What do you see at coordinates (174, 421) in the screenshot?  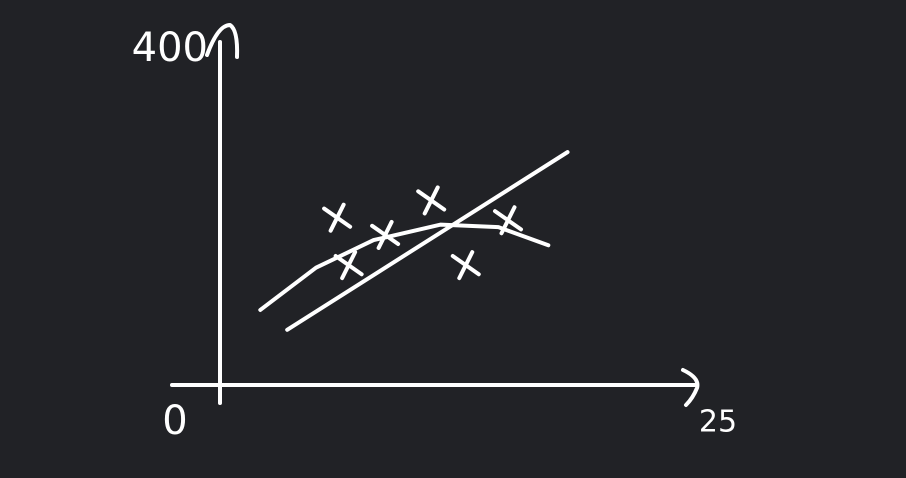 I see `x-tick-label: 0` at bounding box center [174, 421].